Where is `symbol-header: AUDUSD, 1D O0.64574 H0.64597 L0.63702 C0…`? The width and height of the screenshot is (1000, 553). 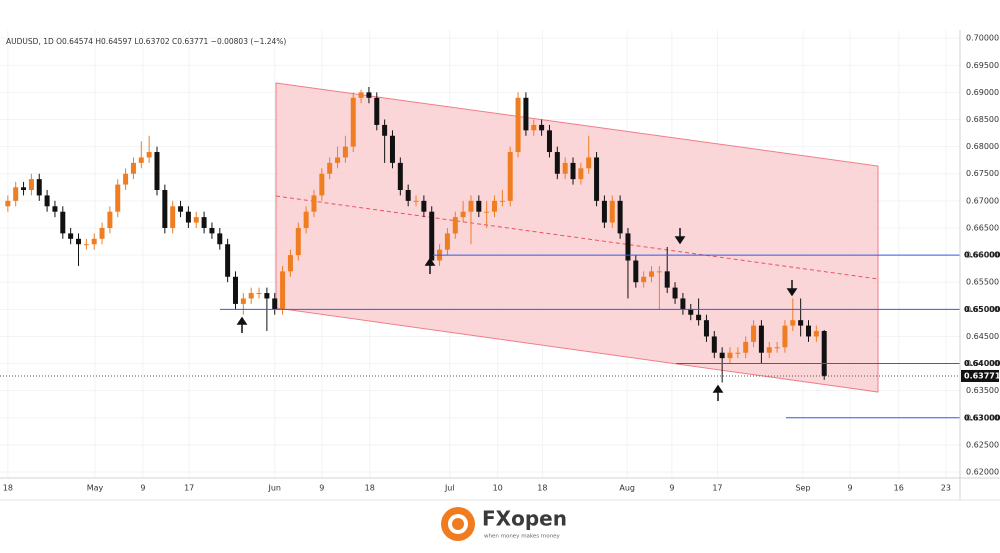 symbol-header: AUDUSD, 1D O0.64574 H0.64597 L0.63702 C0… is located at coordinates (146, 41).